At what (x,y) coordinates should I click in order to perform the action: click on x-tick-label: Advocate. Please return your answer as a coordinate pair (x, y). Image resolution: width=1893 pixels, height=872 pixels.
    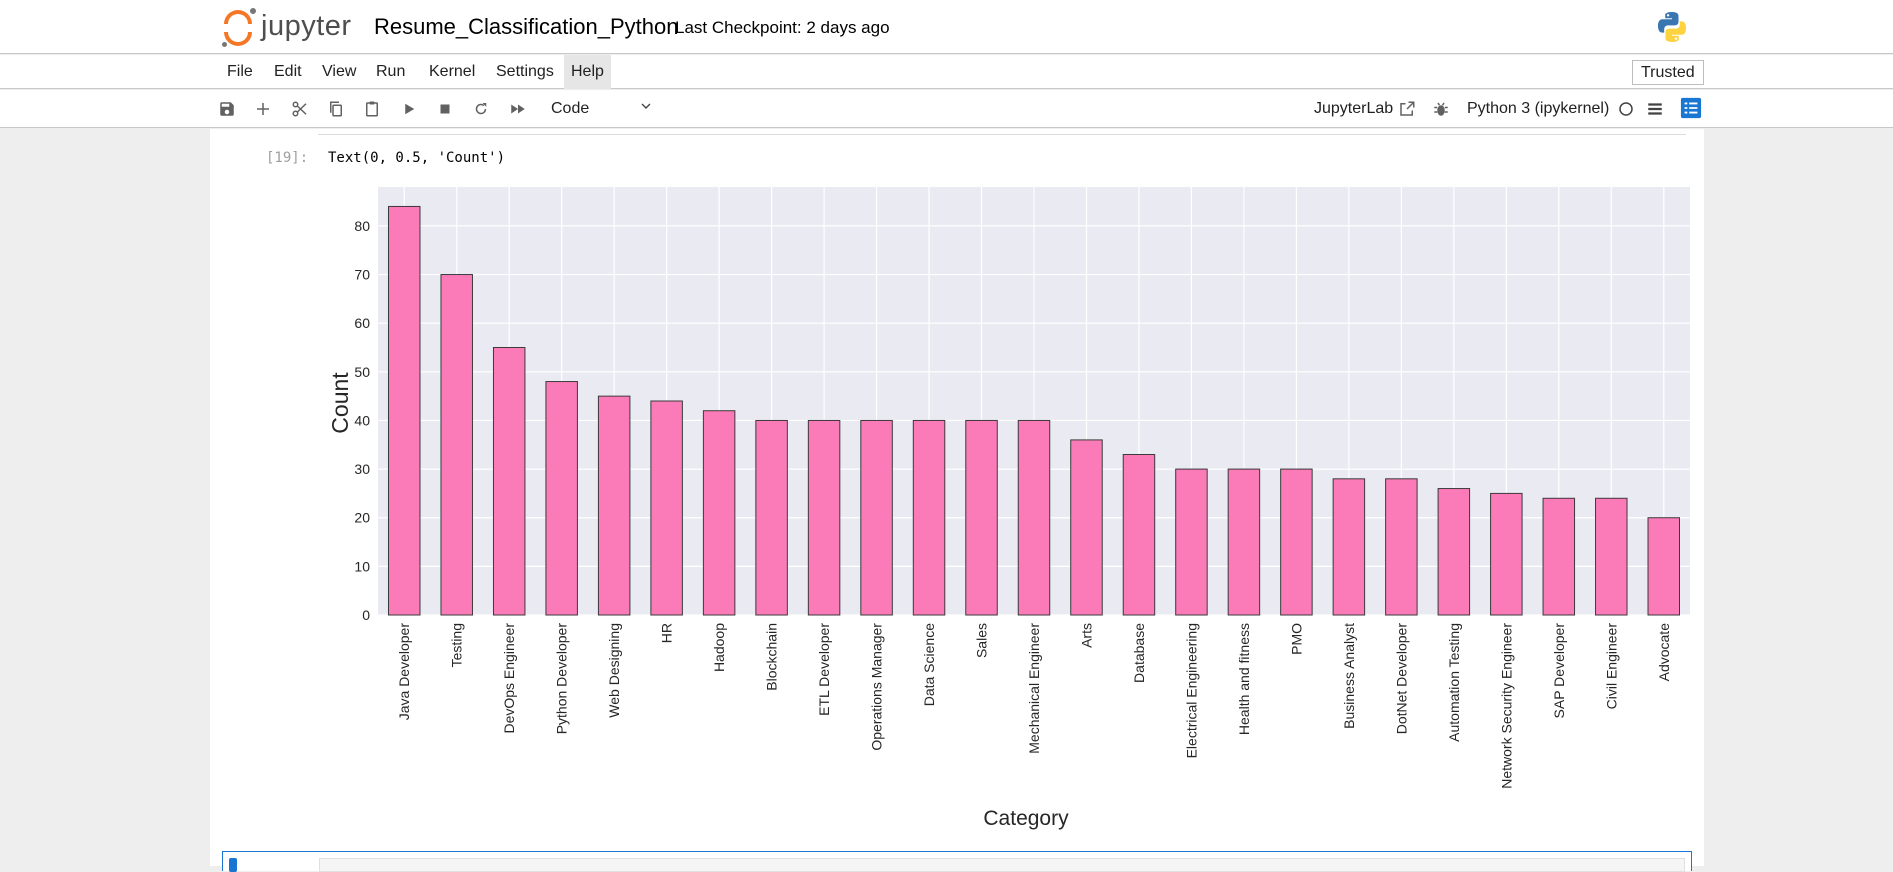
    Looking at the image, I should click on (1664, 652).